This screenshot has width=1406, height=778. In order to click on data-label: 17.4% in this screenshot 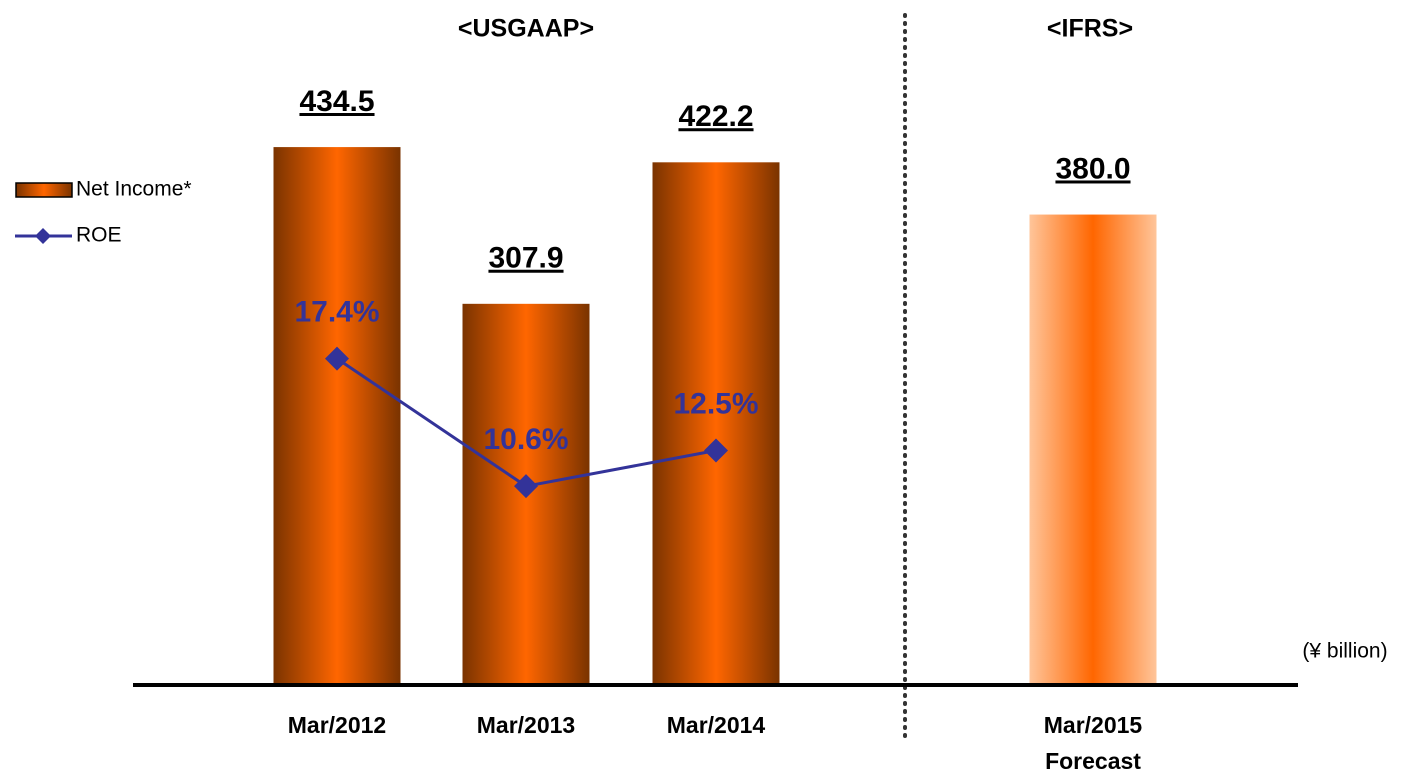, I will do `click(336, 312)`.